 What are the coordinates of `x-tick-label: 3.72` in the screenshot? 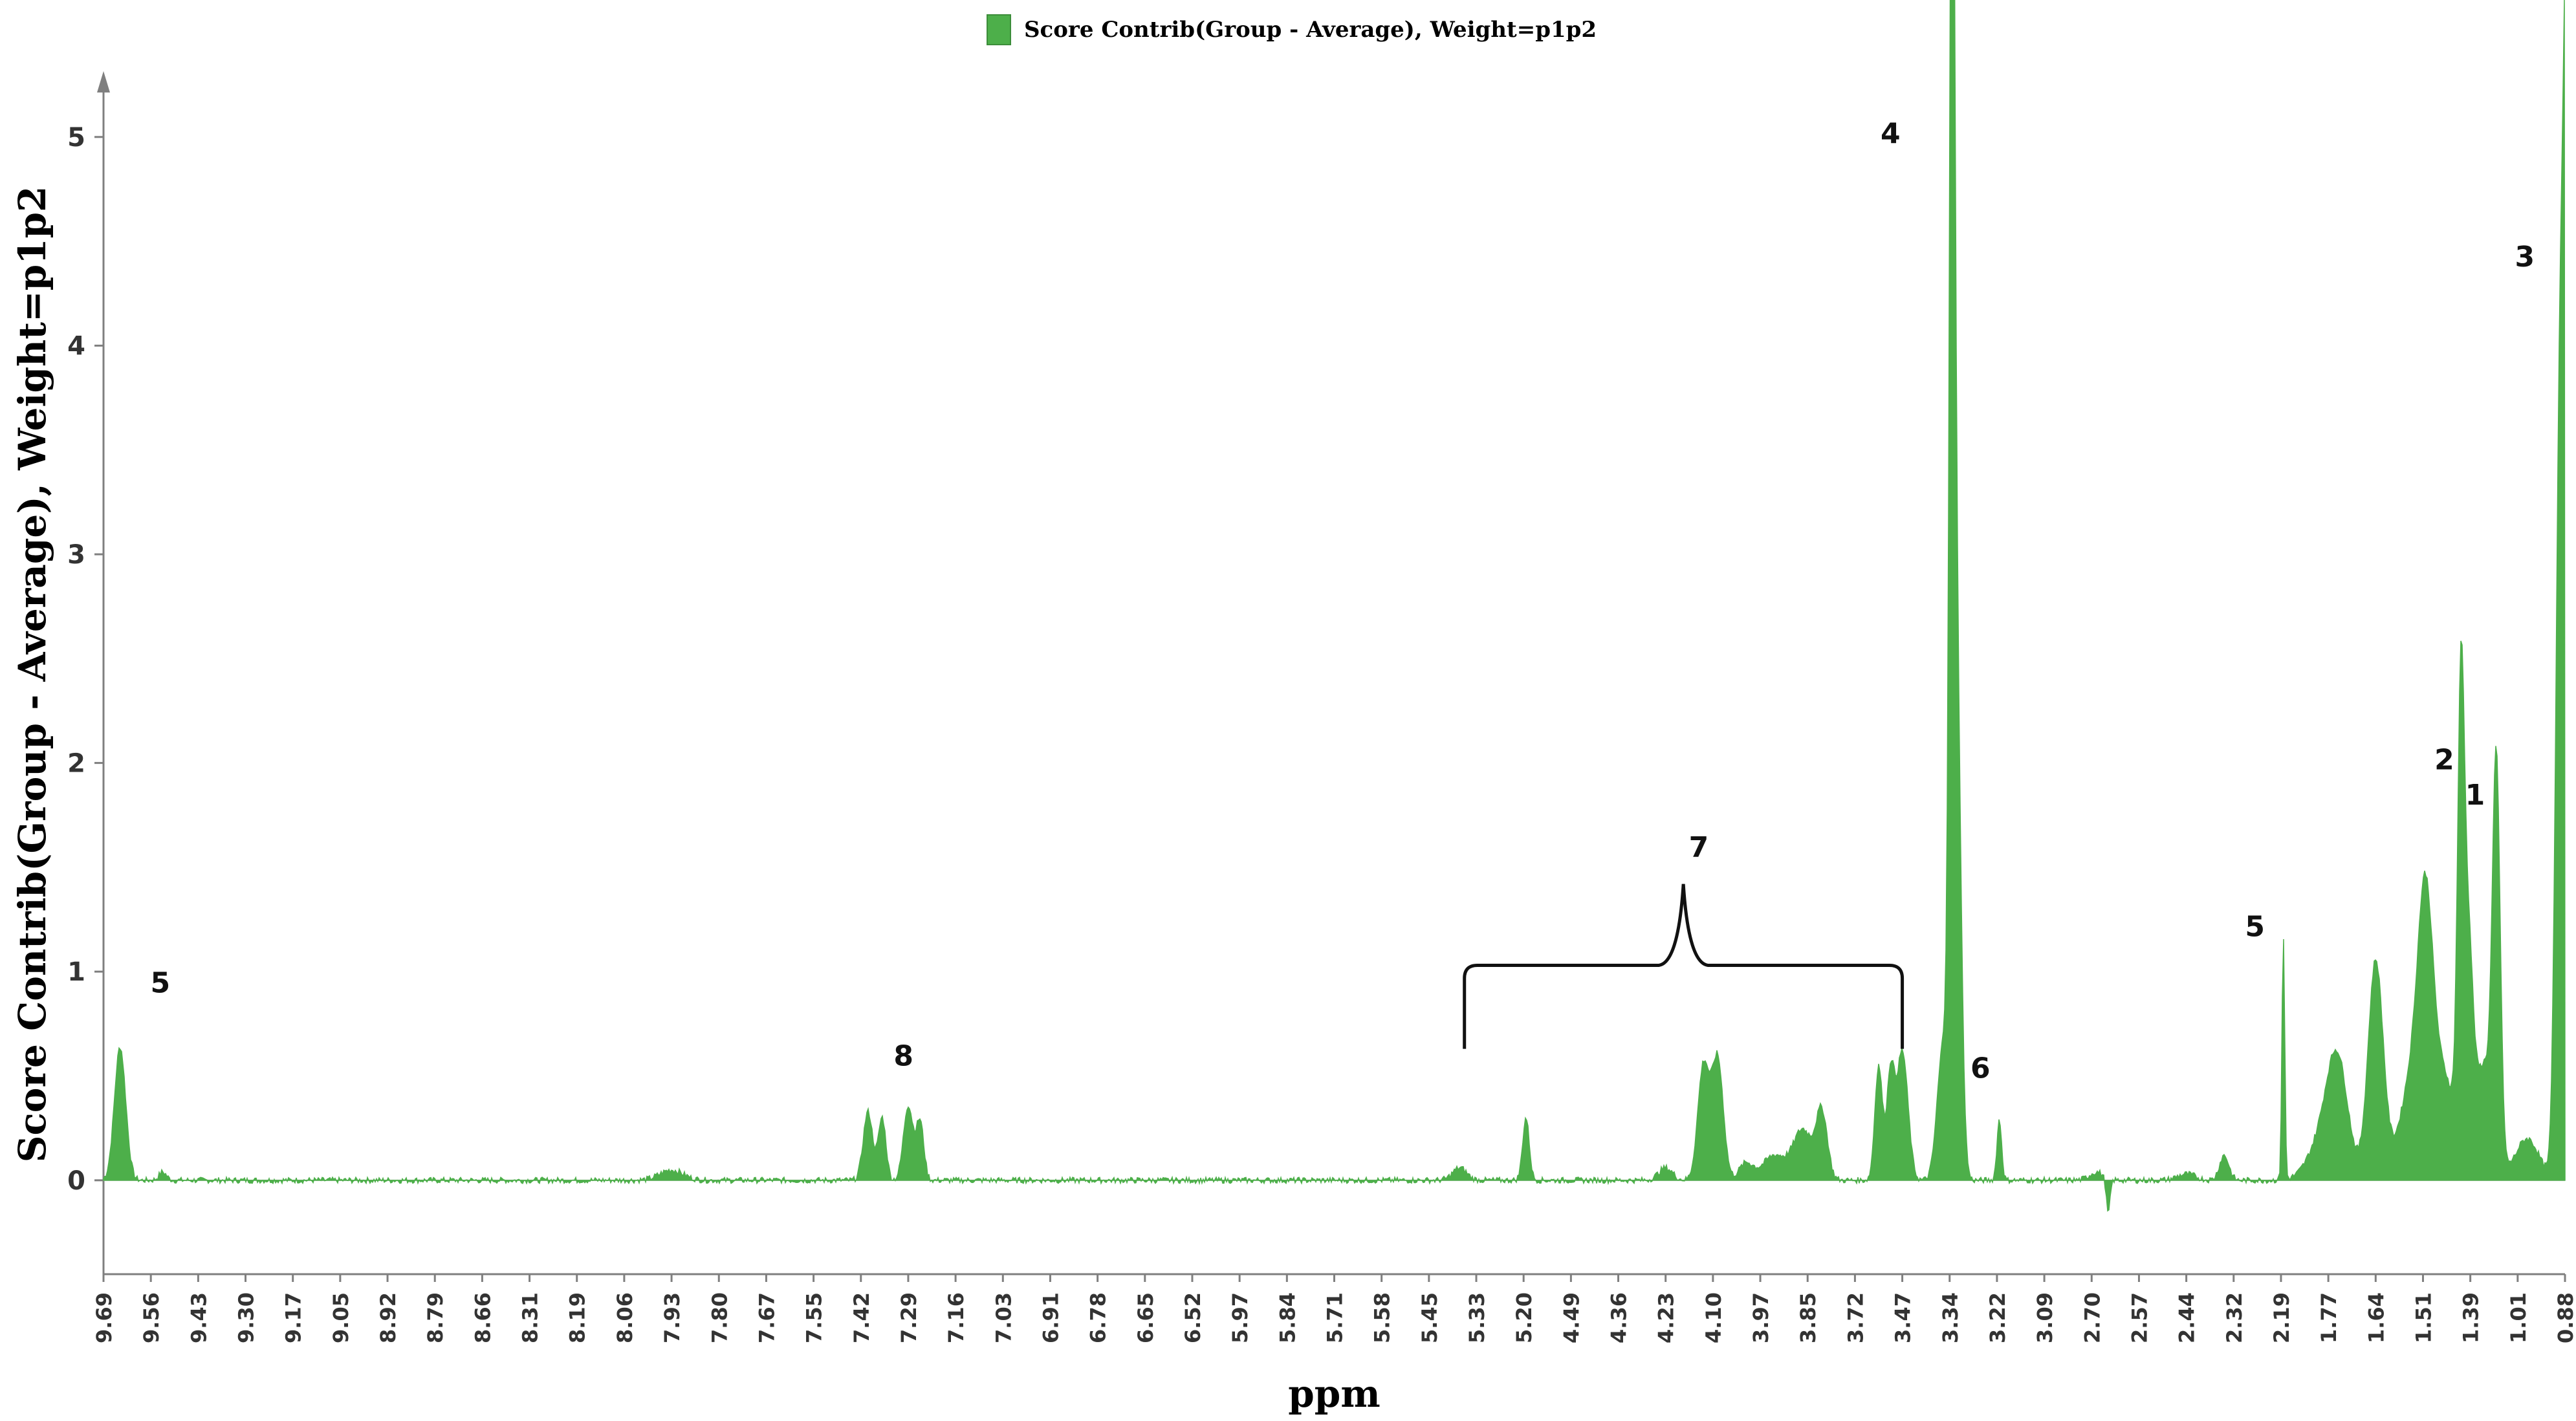 It's located at (1856, 1317).